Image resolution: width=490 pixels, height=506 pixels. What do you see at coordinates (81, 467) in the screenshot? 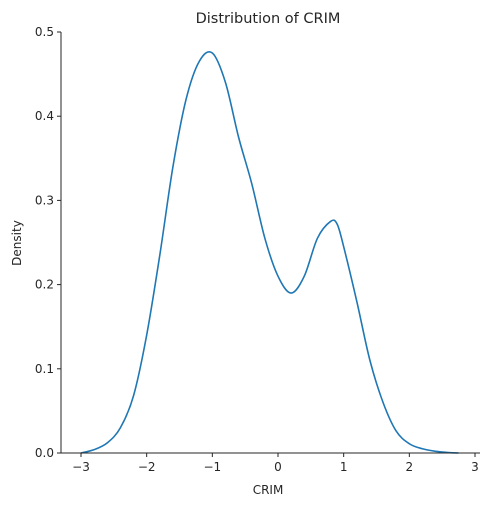
I see `x-tick-label: −3` at bounding box center [81, 467].